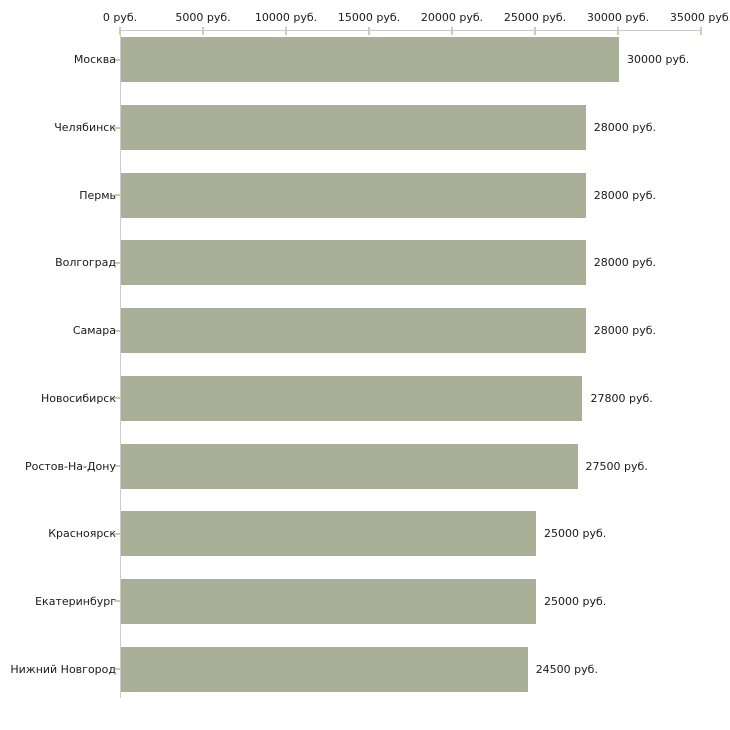 The width and height of the screenshot is (730, 730). Describe the element at coordinates (411, 30) in the screenshot. I see `x-axis-line` at that location.